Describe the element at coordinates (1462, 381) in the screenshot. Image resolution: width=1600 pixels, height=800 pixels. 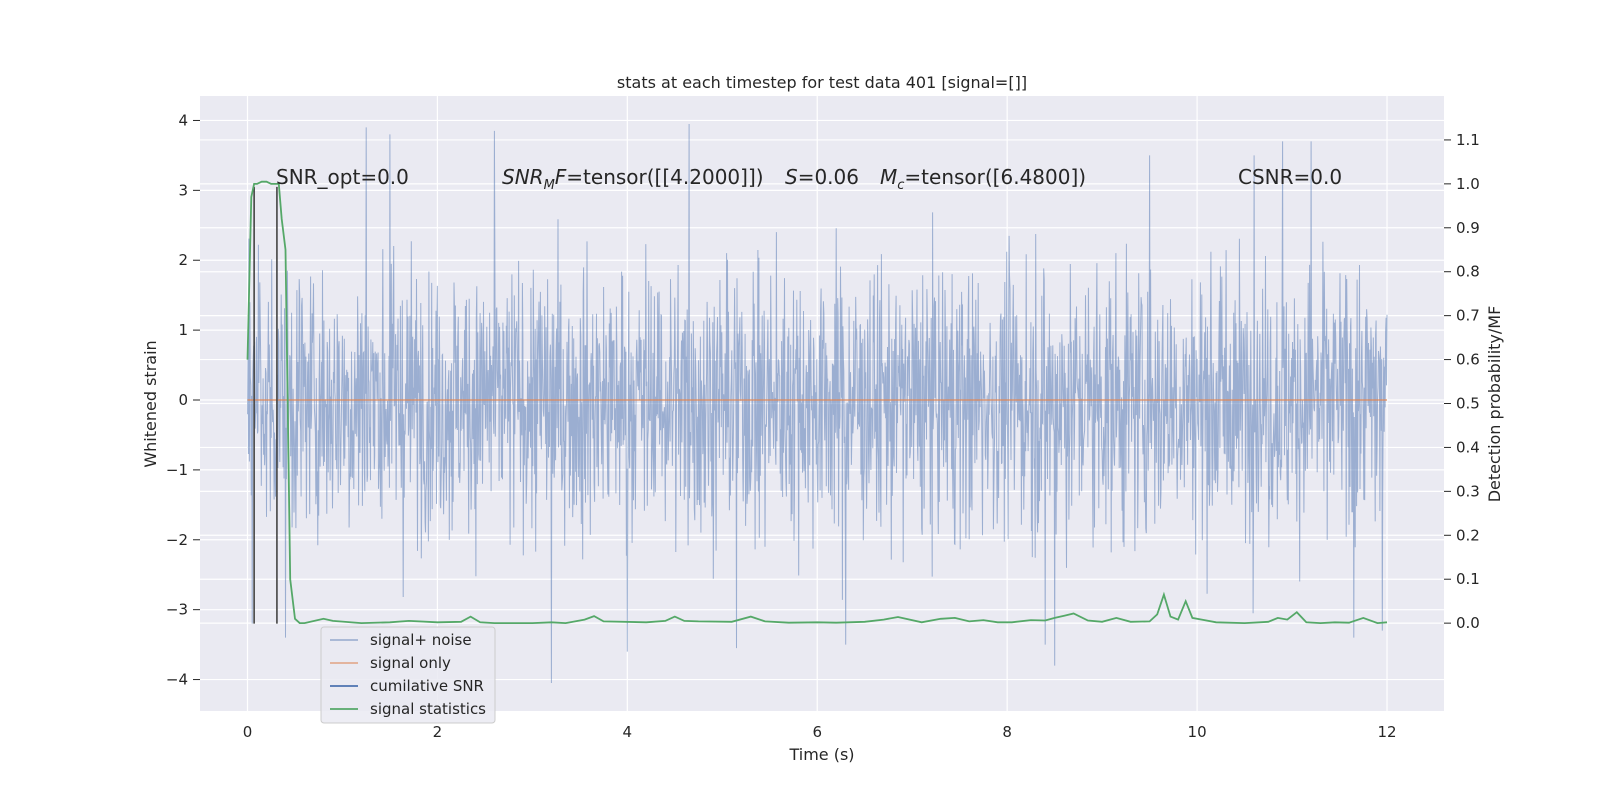
I see `right-axis-ticks: 1.1 1.0 0.9 0.8 0.7 0.6 0.5 0.4 0.3 0.2 0.1 0.0` at that location.